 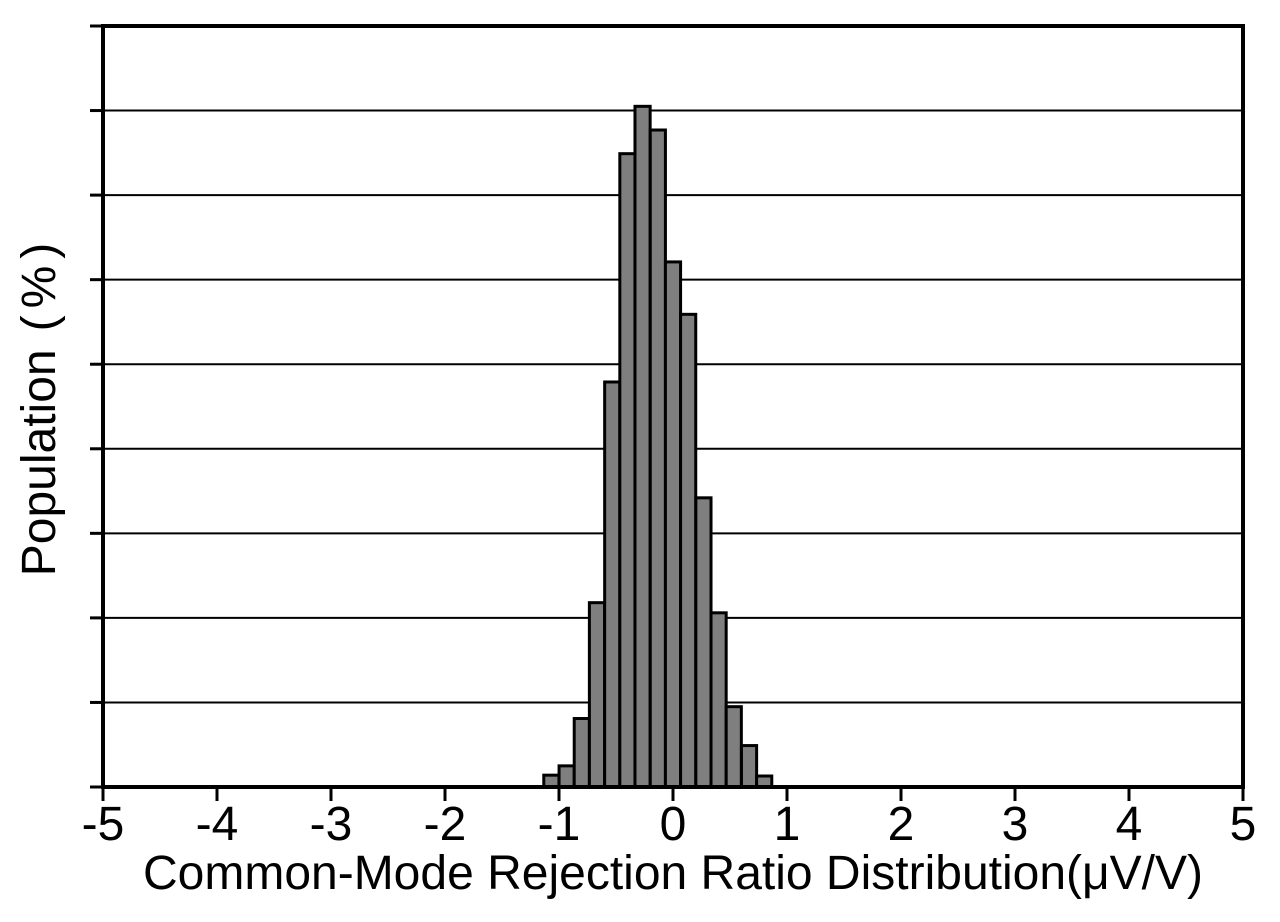 What do you see at coordinates (901, 824) in the screenshot?
I see `x-tick-label: 2` at bounding box center [901, 824].